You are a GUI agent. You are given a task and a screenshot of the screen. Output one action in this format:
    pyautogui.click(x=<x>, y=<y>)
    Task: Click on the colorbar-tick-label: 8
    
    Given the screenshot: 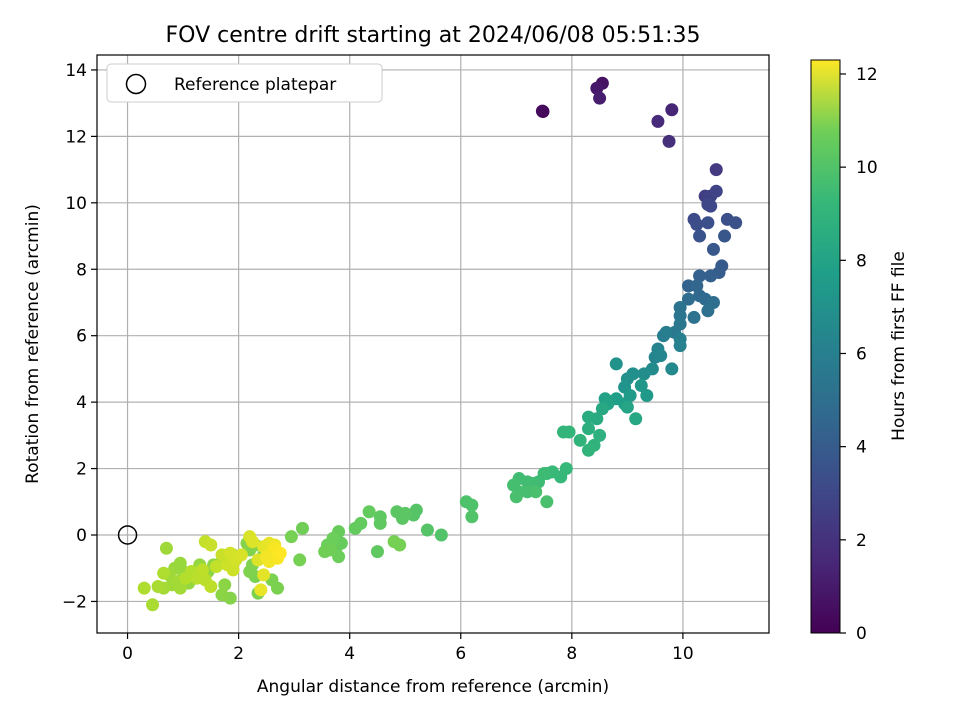 What is the action you would take?
    pyautogui.click(x=861, y=261)
    